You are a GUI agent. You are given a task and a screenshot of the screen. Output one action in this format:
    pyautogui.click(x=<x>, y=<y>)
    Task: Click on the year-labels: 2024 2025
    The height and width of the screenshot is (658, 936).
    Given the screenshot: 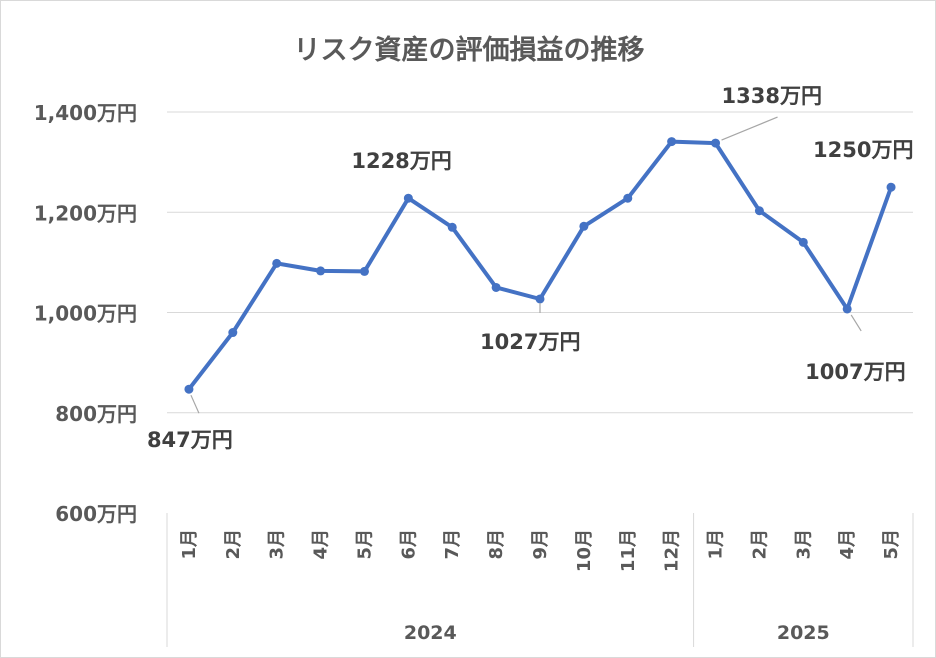 What is the action you would take?
    pyautogui.click(x=617, y=633)
    